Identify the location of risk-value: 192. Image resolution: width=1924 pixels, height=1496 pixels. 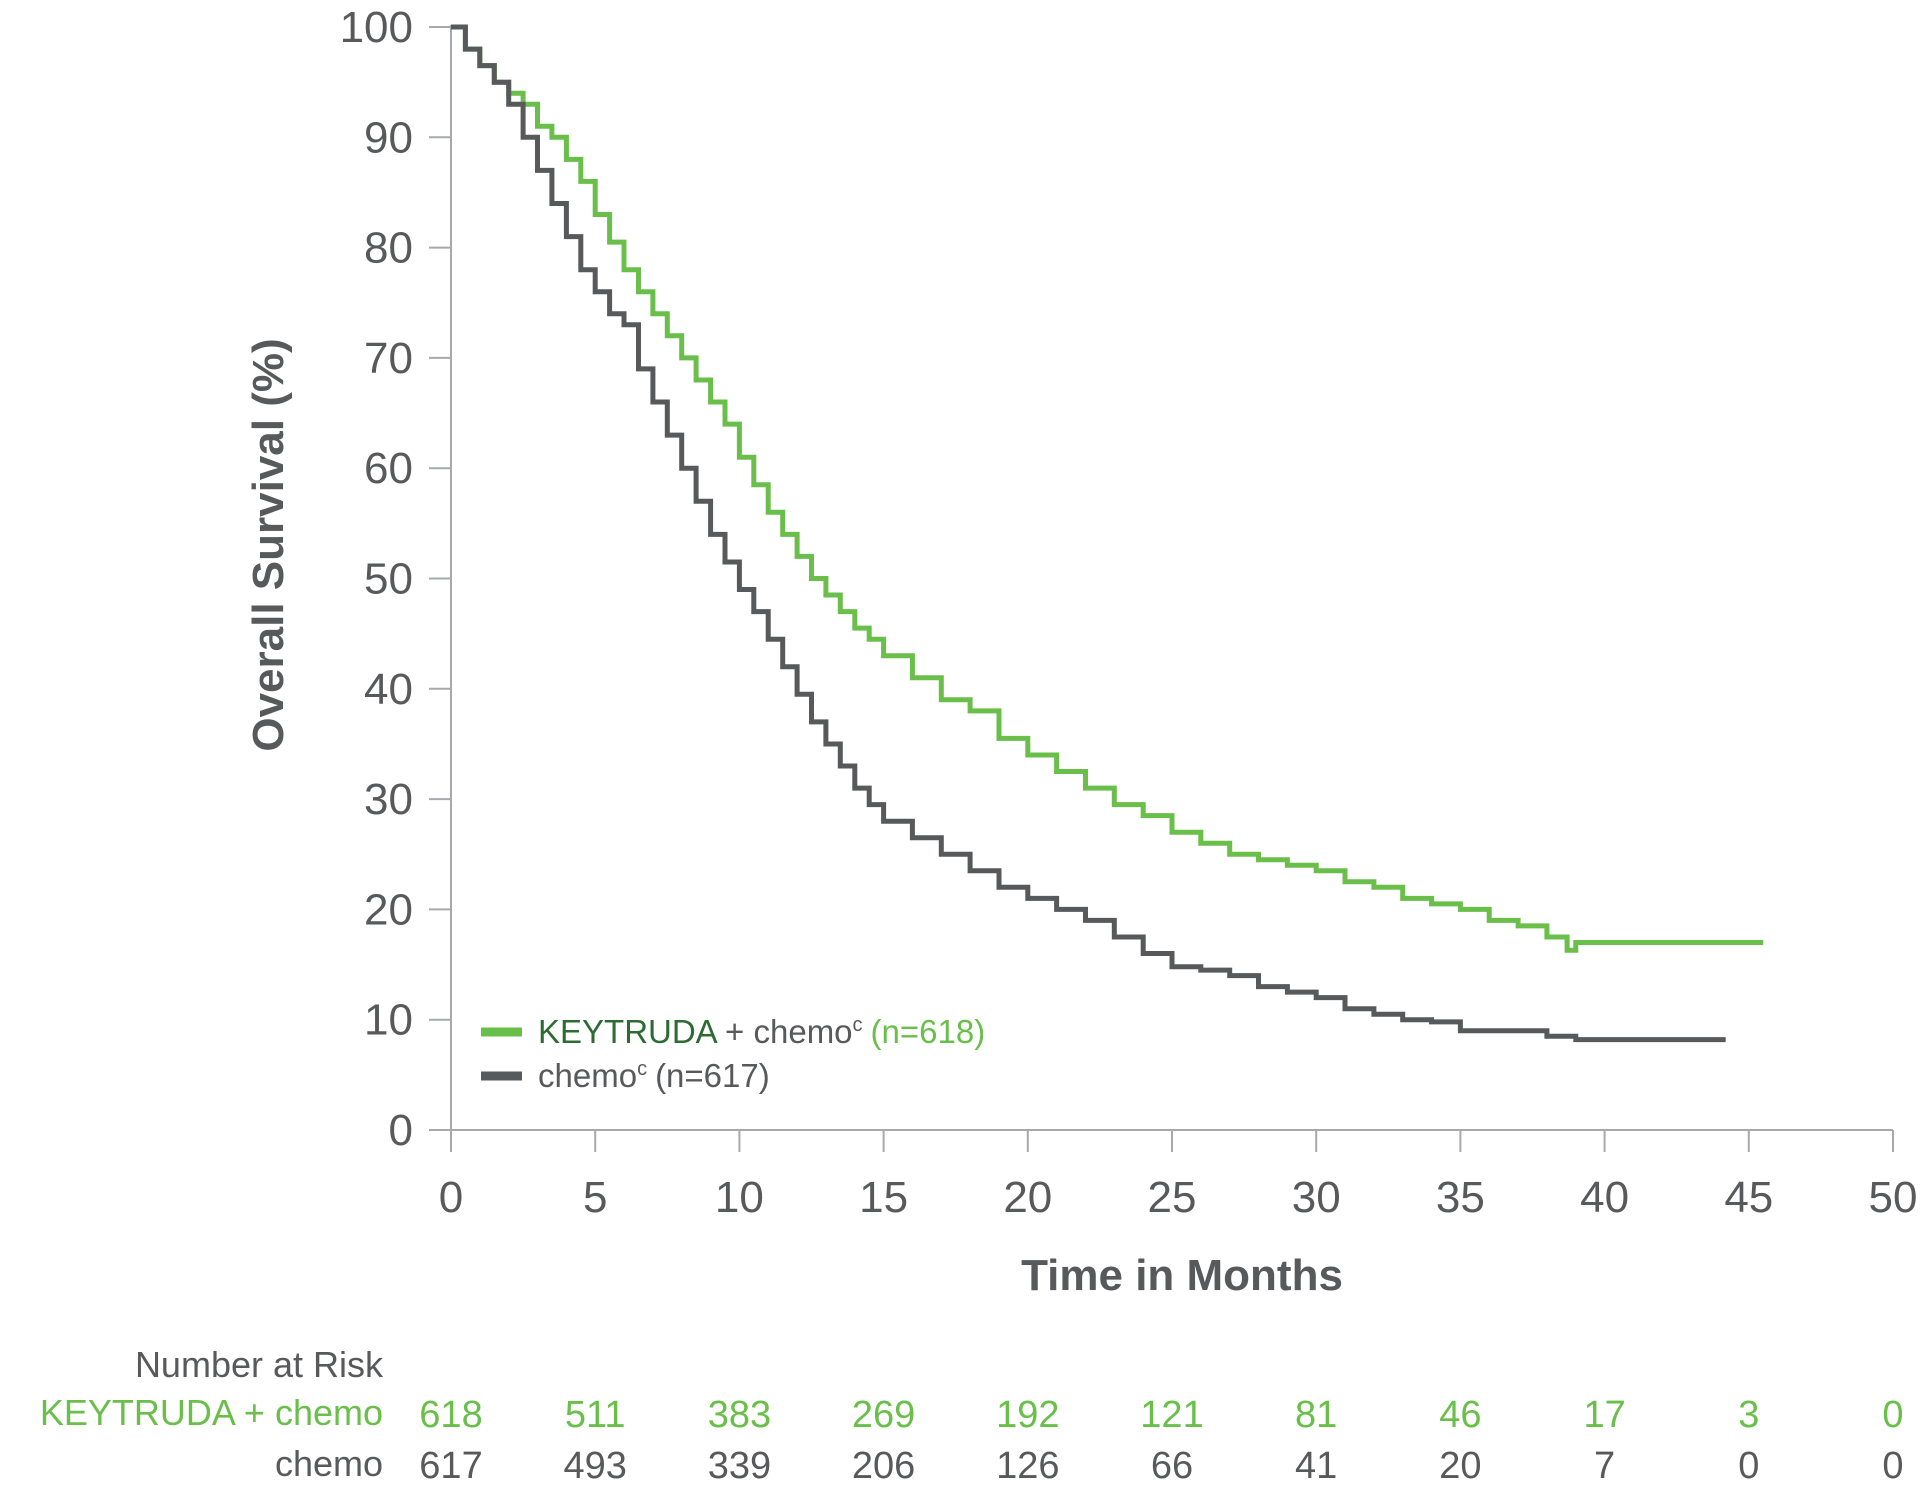
(1027, 1415).